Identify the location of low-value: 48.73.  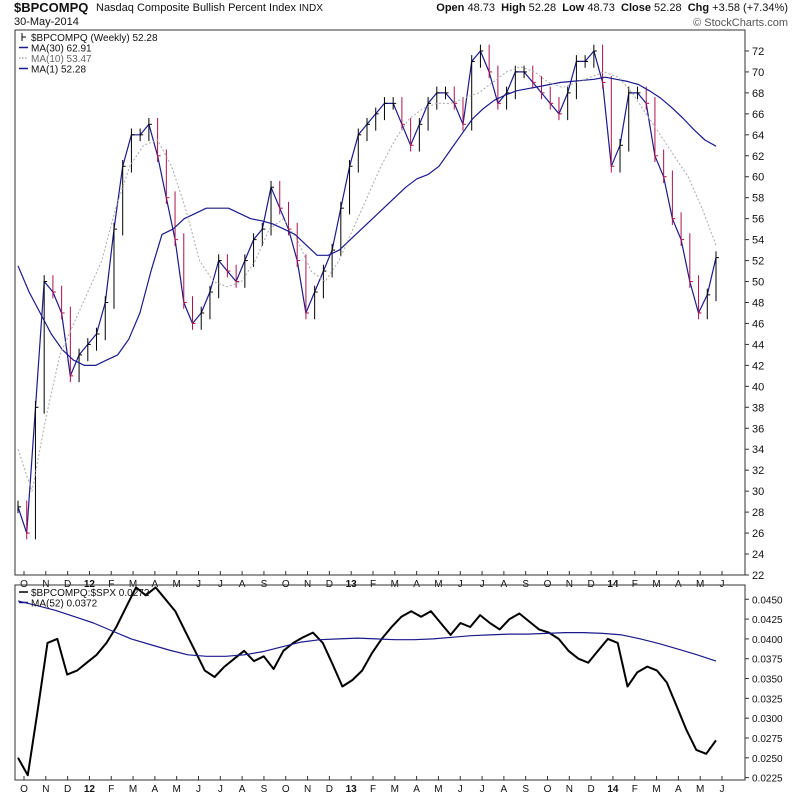
(601, 8).